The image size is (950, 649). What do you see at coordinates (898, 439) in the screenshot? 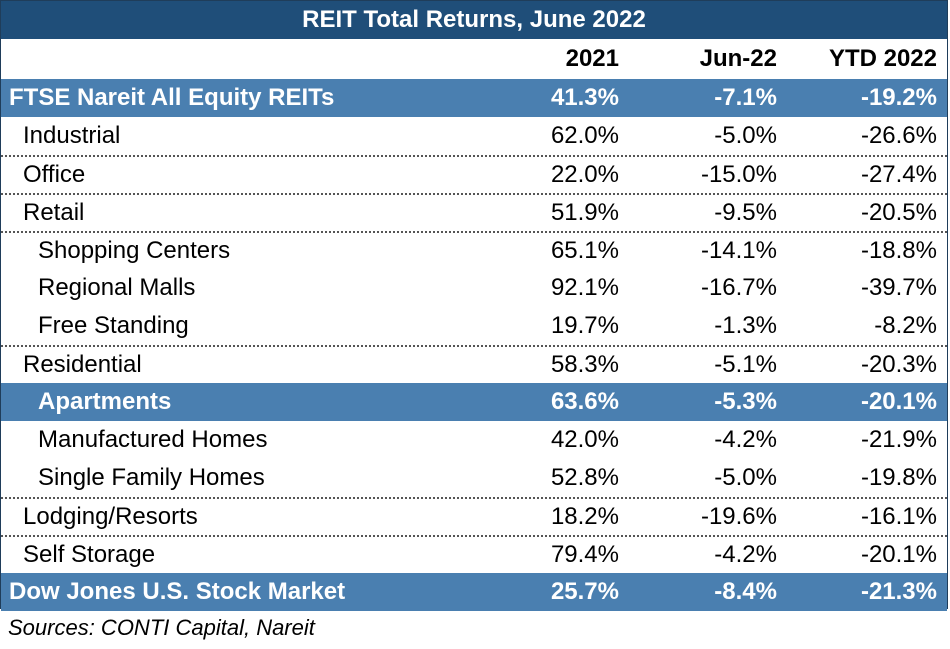
I see `cell-ytd2022: -21.9%` at bounding box center [898, 439].